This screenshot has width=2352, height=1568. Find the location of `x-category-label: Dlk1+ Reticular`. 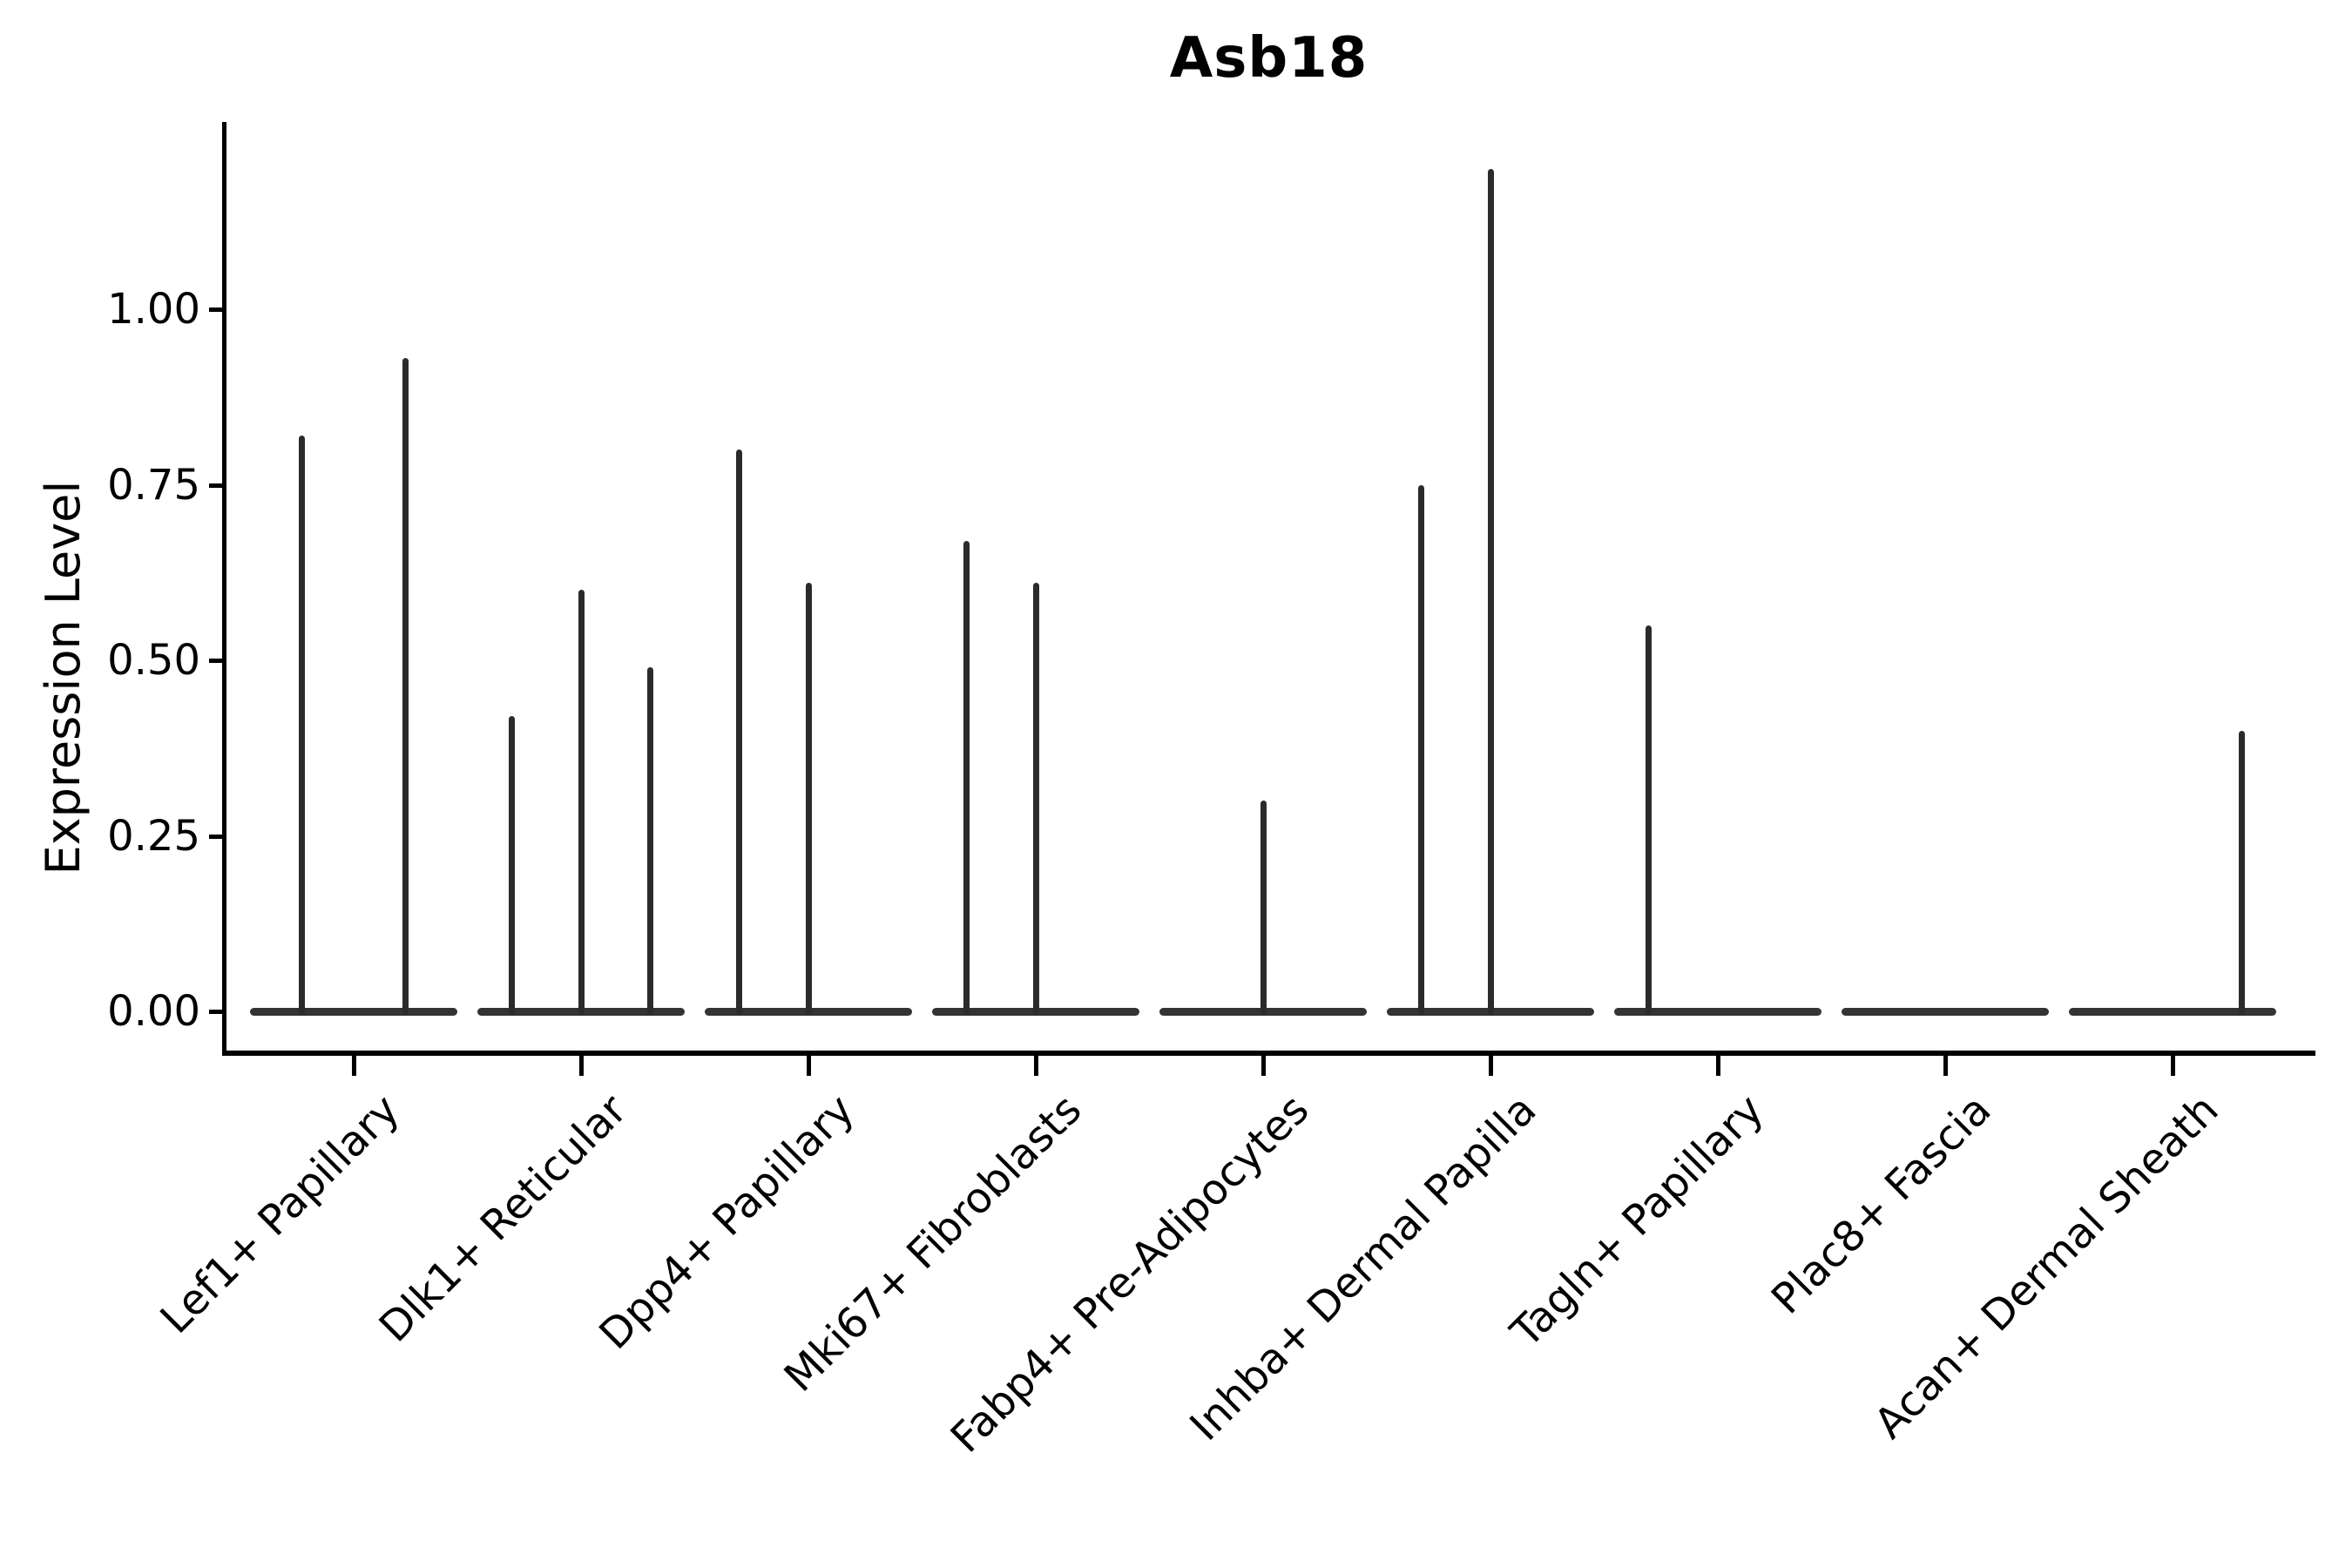

x-category-label: Dlk1+ Reticular is located at coordinates (503, 1218).